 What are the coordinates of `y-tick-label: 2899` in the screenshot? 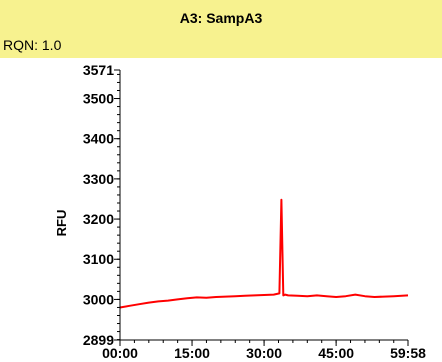 It's located at (98, 340).